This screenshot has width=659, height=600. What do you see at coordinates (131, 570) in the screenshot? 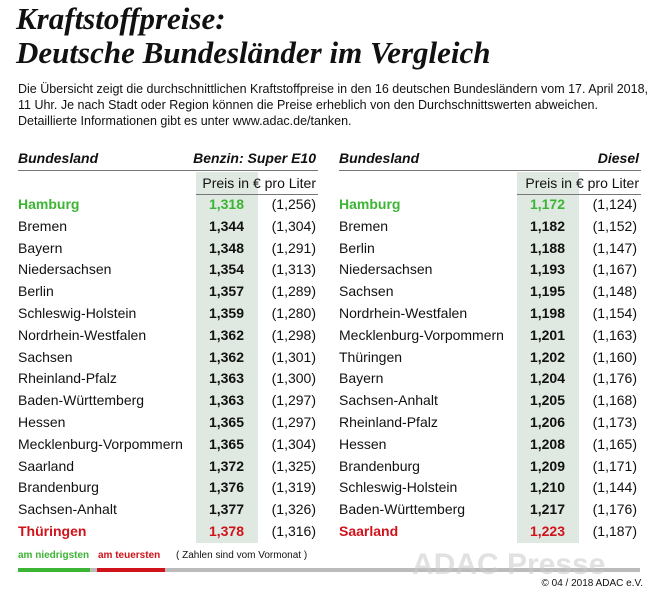
I see `legend-high-bar` at bounding box center [131, 570].